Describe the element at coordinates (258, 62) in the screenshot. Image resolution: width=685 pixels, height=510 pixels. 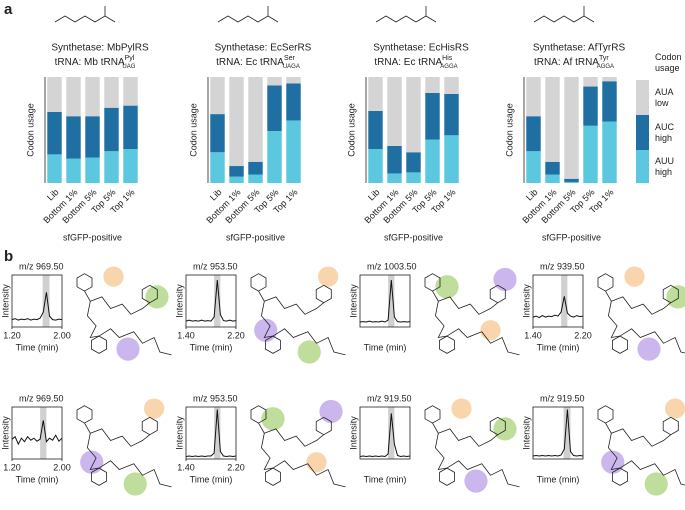
I see `chart-subtitle: tRNA: Ec tRNASer UAGA` at that location.